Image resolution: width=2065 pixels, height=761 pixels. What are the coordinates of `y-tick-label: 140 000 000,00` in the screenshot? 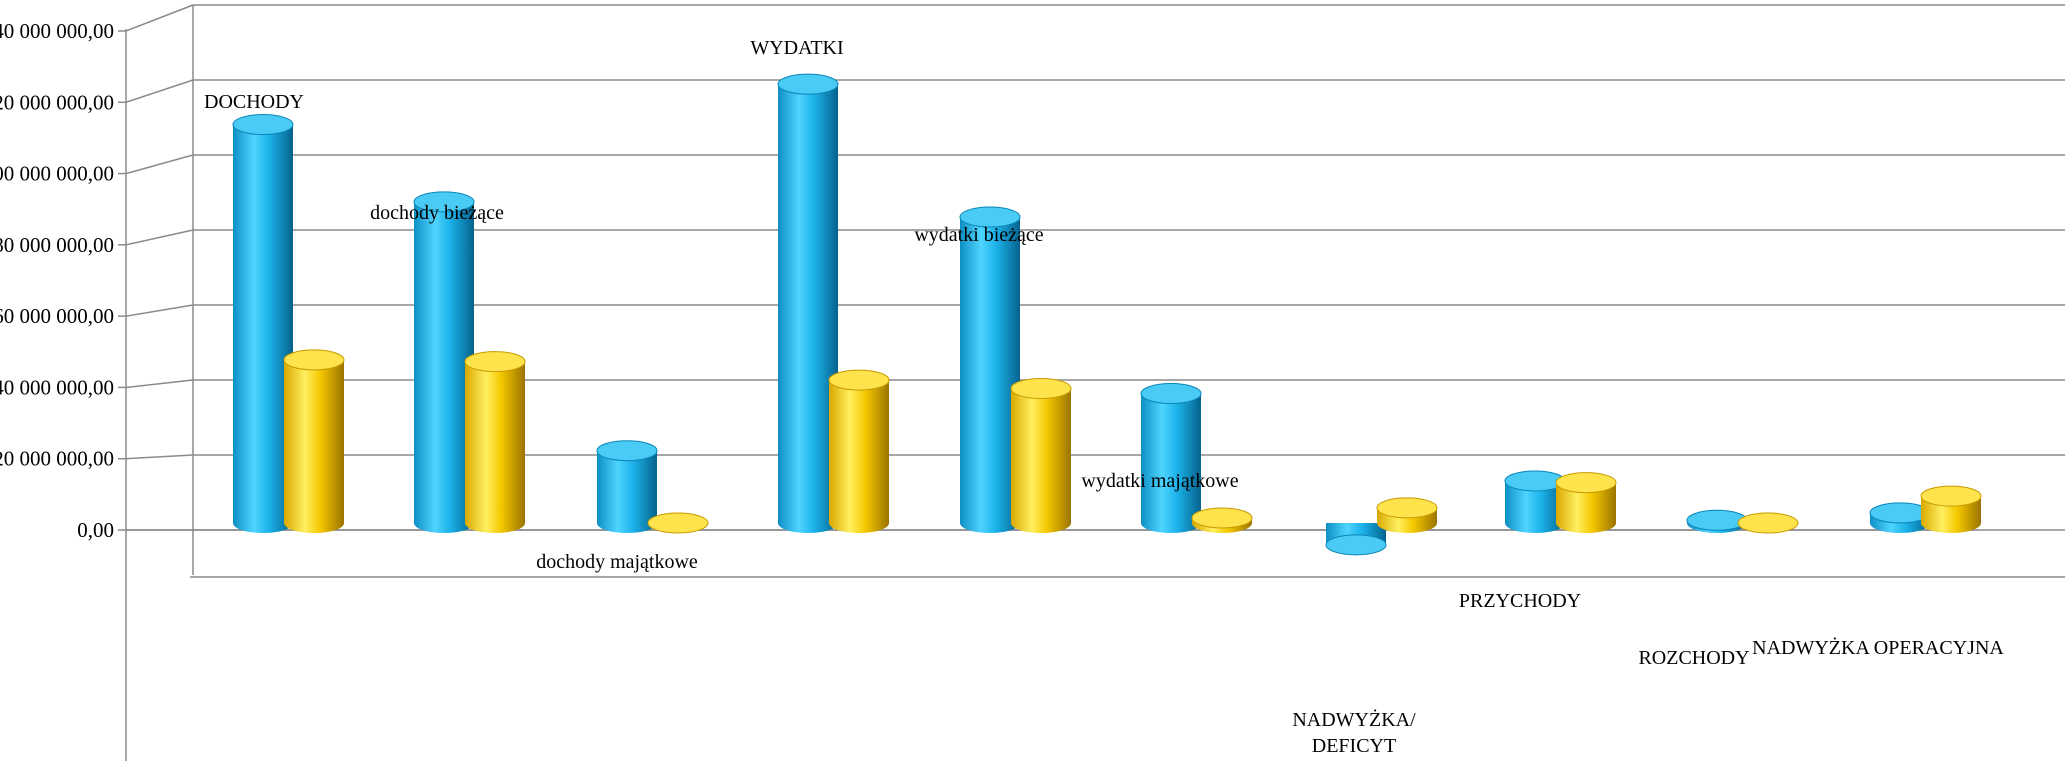 It's located at (57, 31).